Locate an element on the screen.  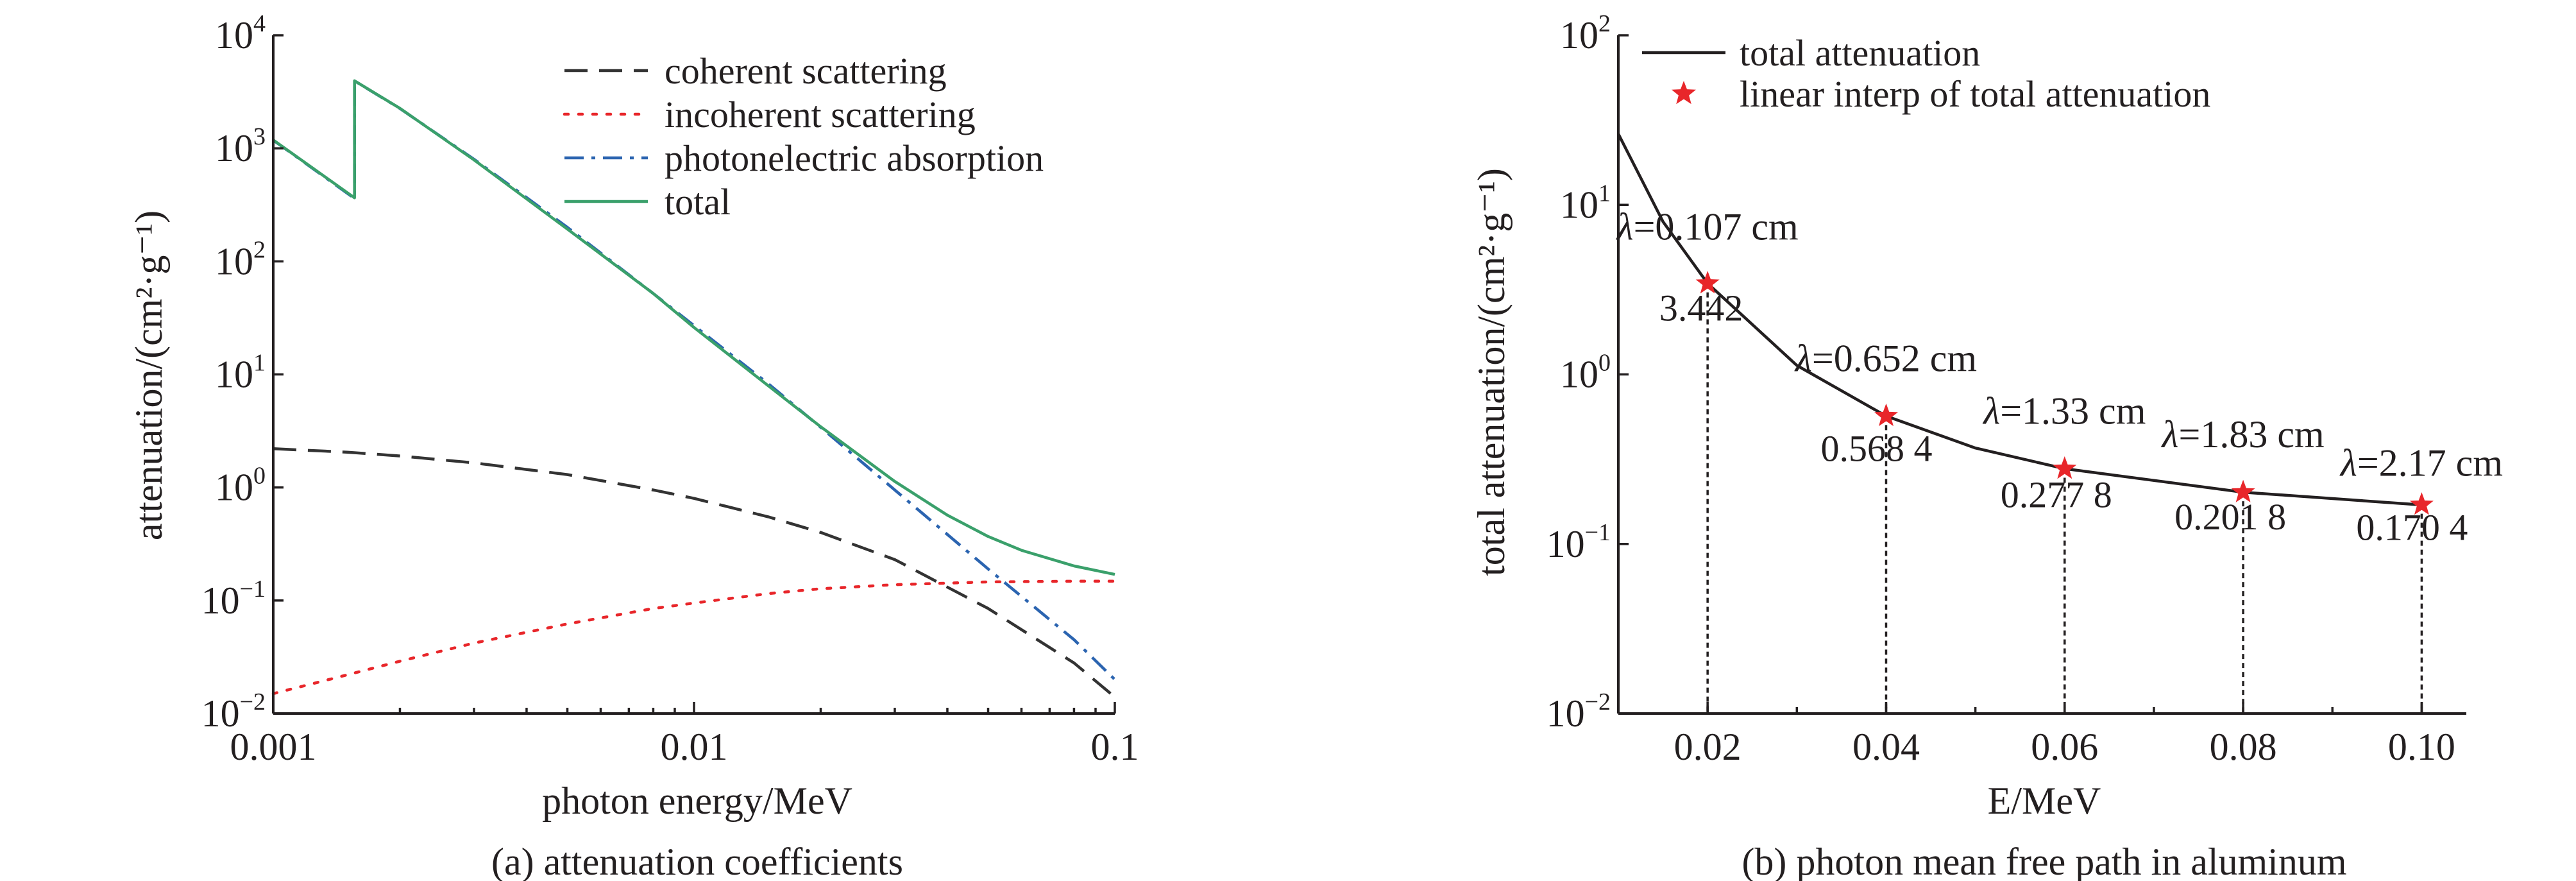
chart-a-y-tick-label: 10¹ is located at coordinates (240, 373).